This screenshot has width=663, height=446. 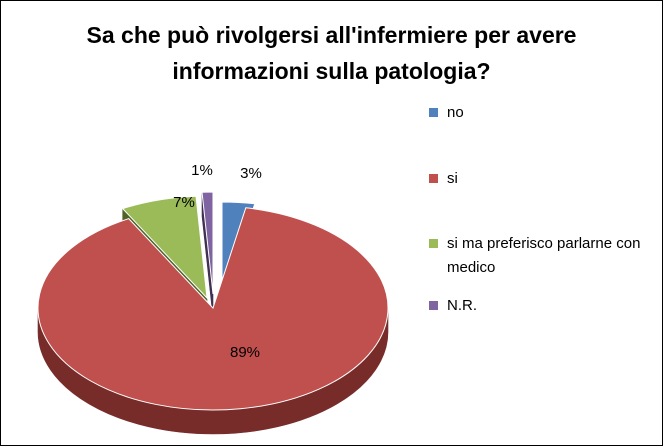 What do you see at coordinates (452, 178) in the screenshot?
I see `legend-label: si` at bounding box center [452, 178].